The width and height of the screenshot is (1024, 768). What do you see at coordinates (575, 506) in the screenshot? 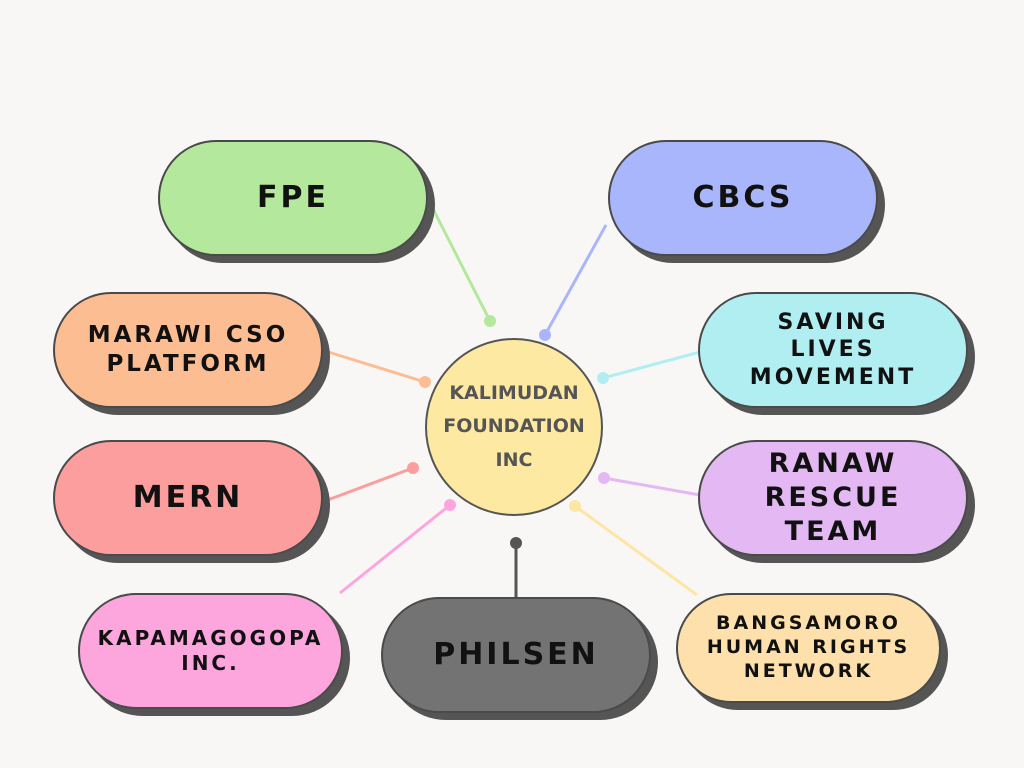
I see `connector-dot-bangsamoro` at bounding box center [575, 506].